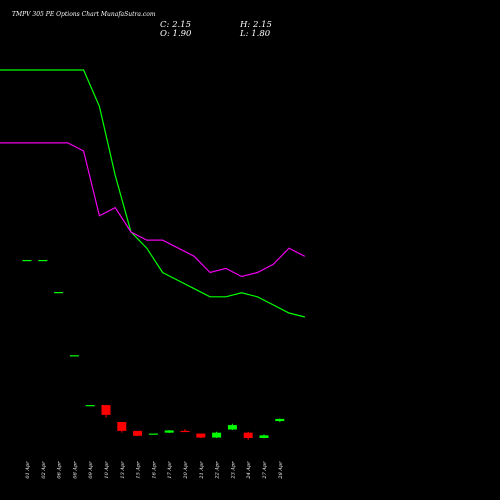 This screenshot has height=500, width=500. I want to click on x-tick-label: 27 Apr, so click(265, 470).